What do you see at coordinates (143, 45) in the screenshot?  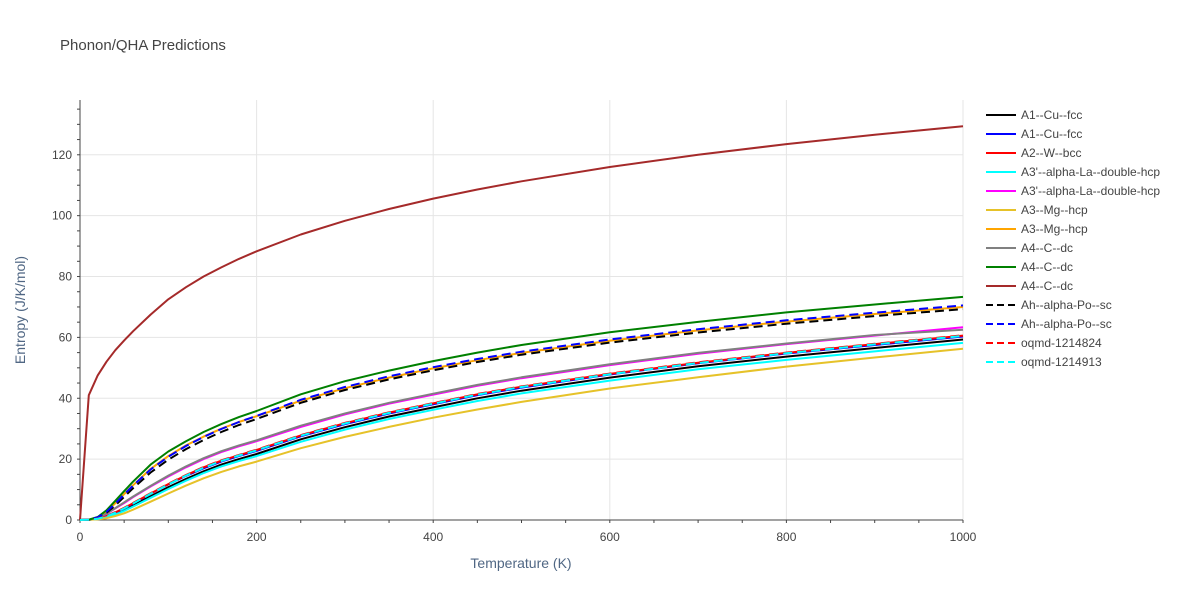 I see `chart-title: Phonon/QHA Predictions` at bounding box center [143, 45].